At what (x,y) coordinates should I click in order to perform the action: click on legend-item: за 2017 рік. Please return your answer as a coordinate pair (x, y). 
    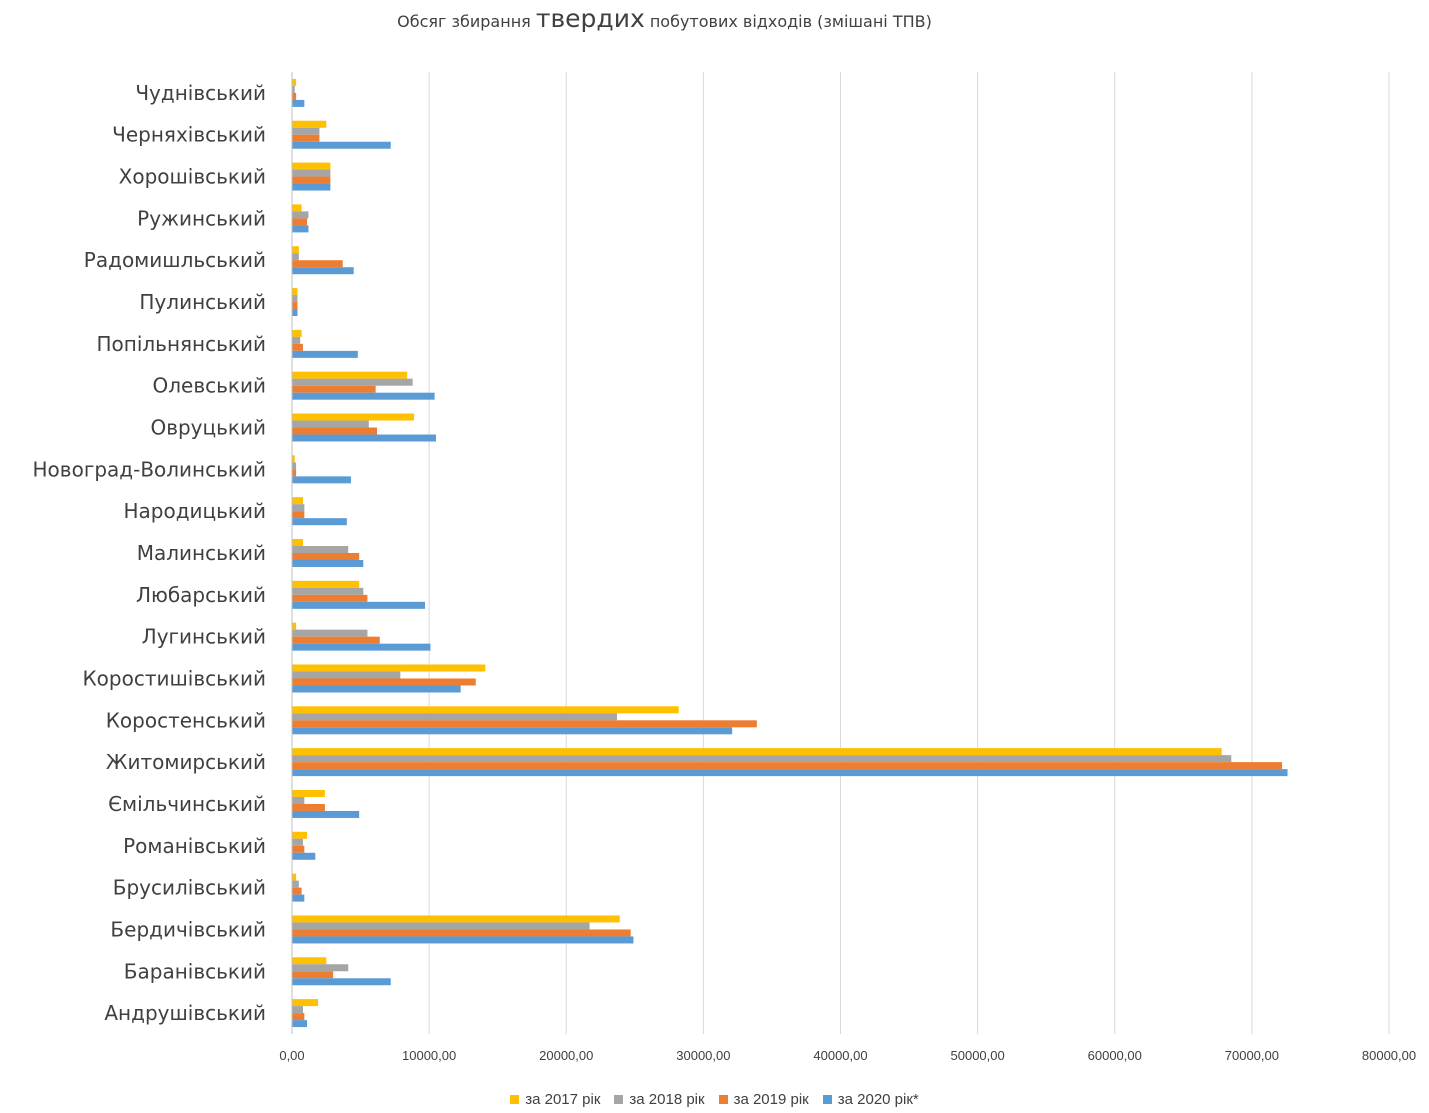
    Looking at the image, I should click on (555, 1099).